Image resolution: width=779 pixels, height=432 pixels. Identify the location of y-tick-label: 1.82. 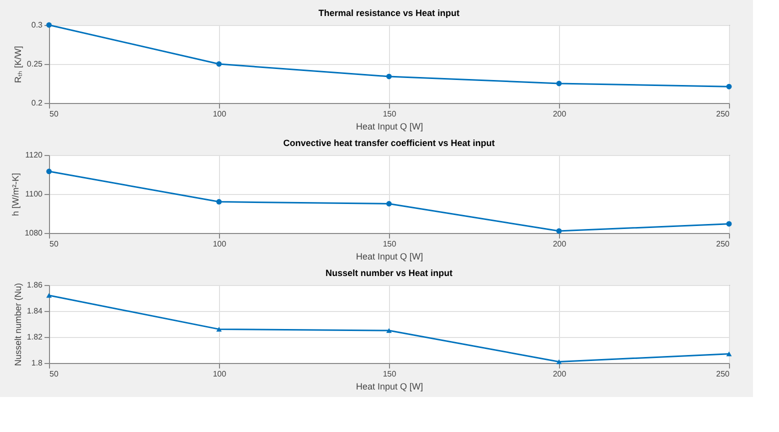
(35, 337).